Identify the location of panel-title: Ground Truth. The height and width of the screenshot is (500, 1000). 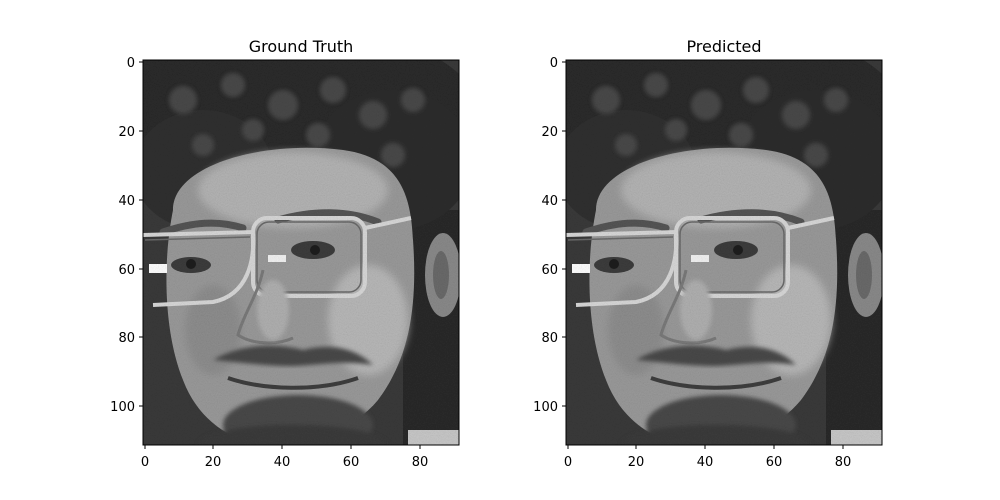
(301, 46).